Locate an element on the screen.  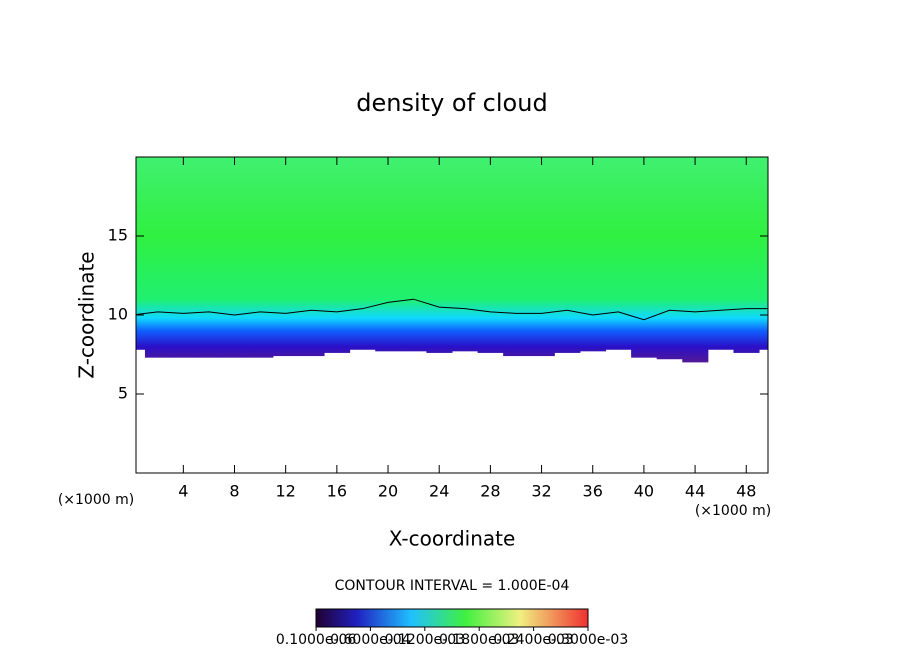
contour-line is located at coordinates (452, 309).